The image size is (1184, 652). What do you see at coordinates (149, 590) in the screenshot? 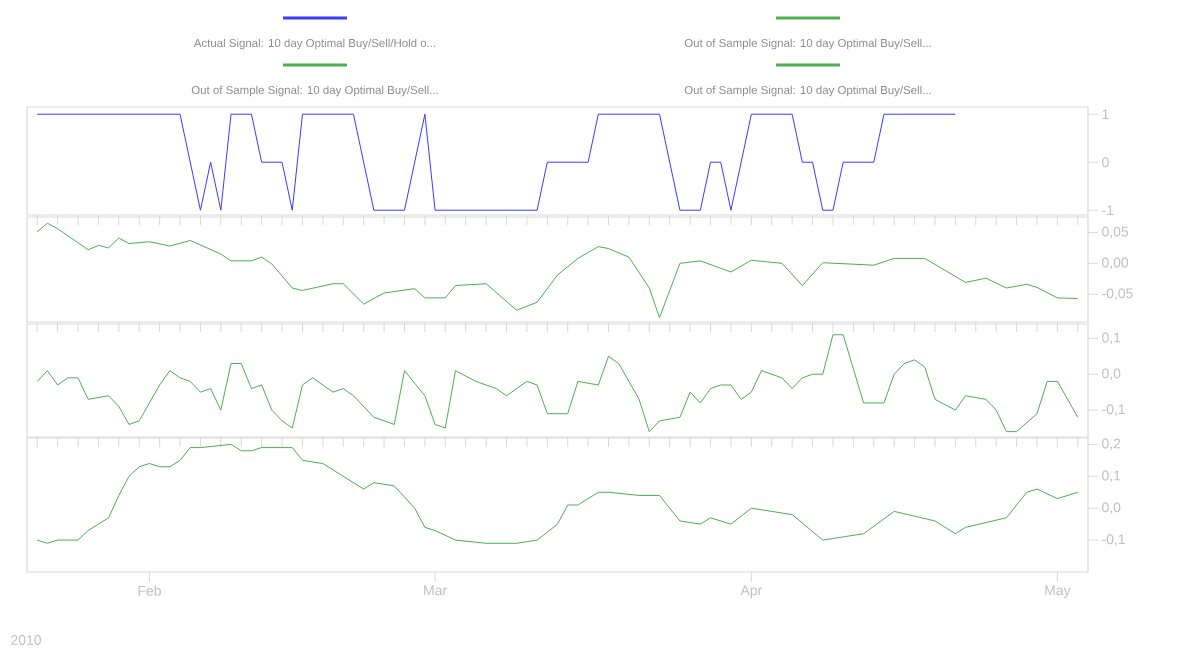
I see `x-tick-label: Feb` at bounding box center [149, 590].